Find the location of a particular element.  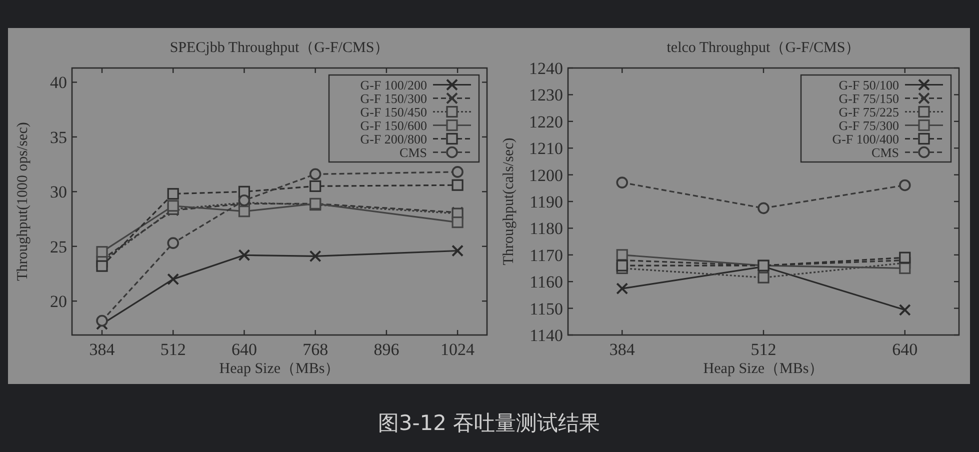

y-tick-label: 1190 is located at coordinates (546, 202).